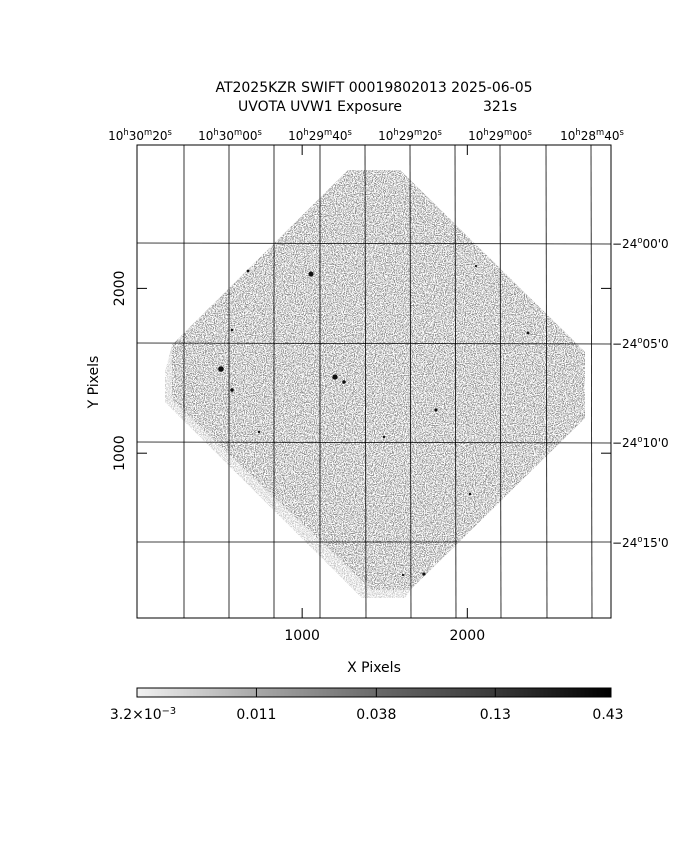 This screenshot has height=854, width=680. What do you see at coordinates (655, 443) in the screenshot?
I see `label-part: 10'0` at bounding box center [655, 443].